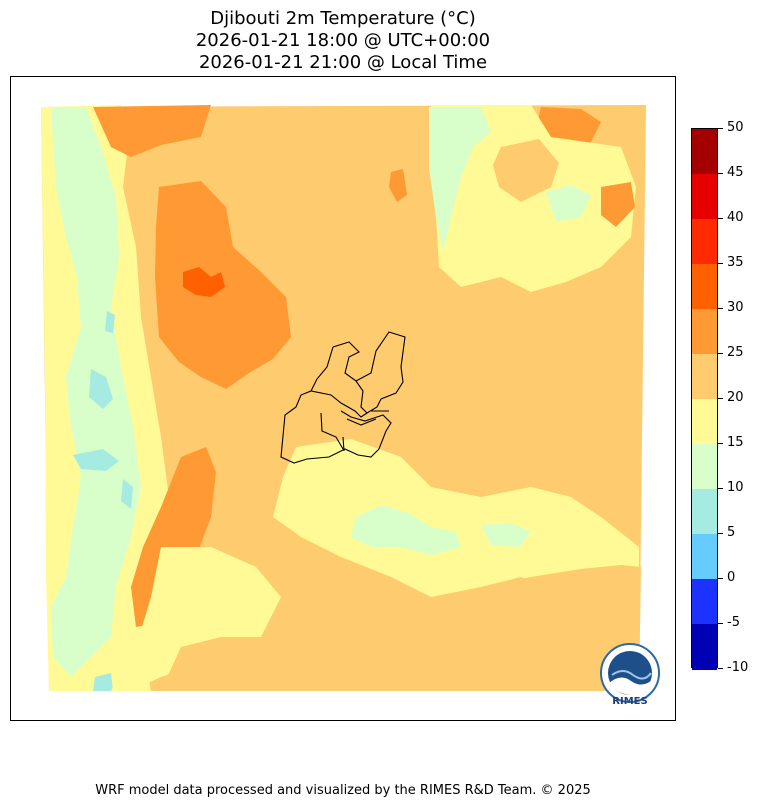 This screenshot has width=760, height=808. Describe the element at coordinates (398, 185) in the screenshot. I see `field-25-30-ne-spot` at that location.